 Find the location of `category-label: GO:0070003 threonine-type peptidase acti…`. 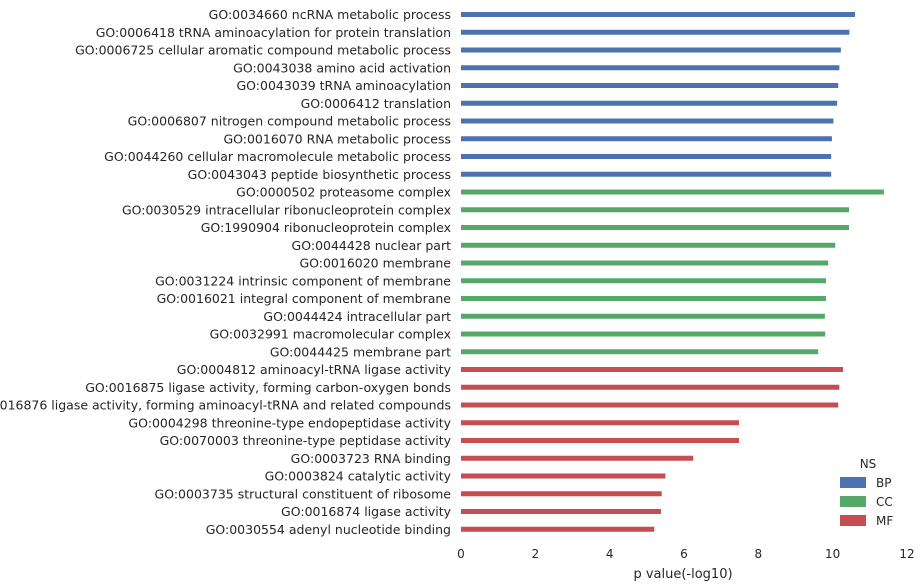

category-label: GO:0070003 threonine-type peptidase acti… is located at coordinates (306, 440).